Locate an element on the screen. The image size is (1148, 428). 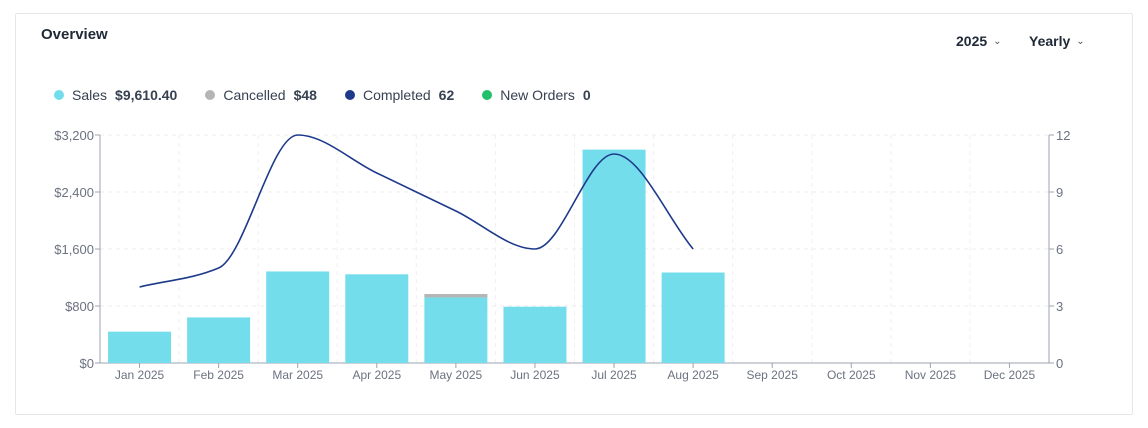
period-dropdown-label: Yearly is located at coordinates (1050, 41).